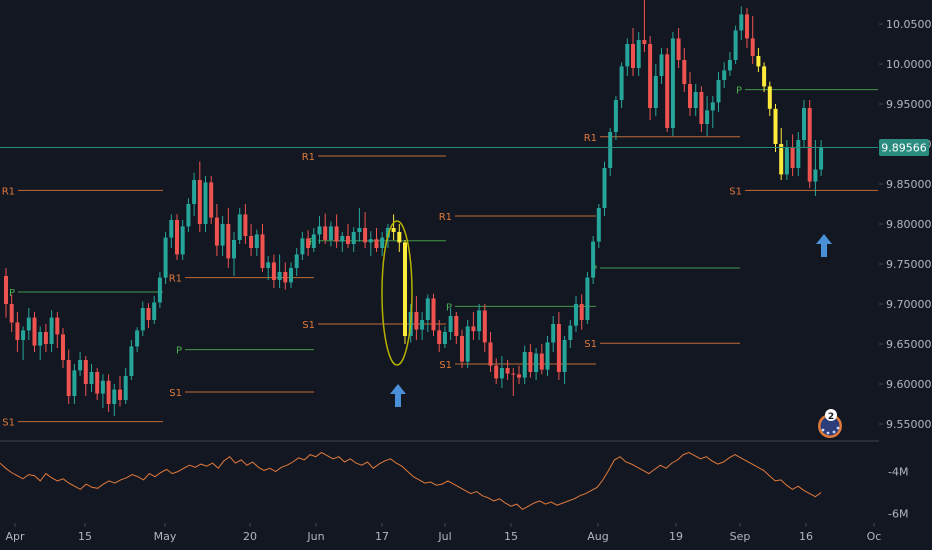 The image size is (932, 550). What do you see at coordinates (909, 264) in the screenshot?
I see `price-tick-label: 9.75000` at bounding box center [909, 264].